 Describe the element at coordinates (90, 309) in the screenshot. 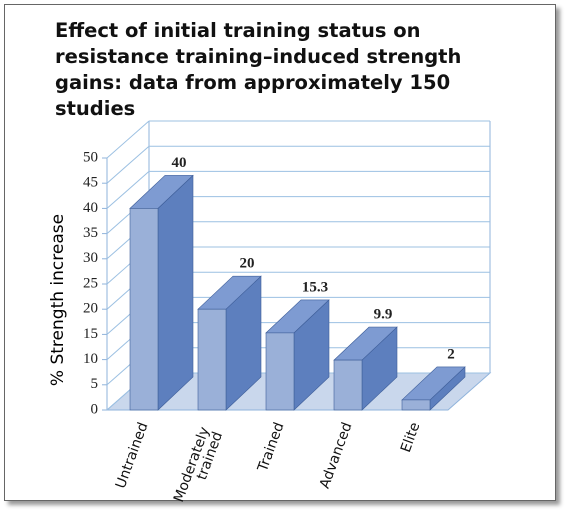

I see `y-tick-label: 20` at that location.